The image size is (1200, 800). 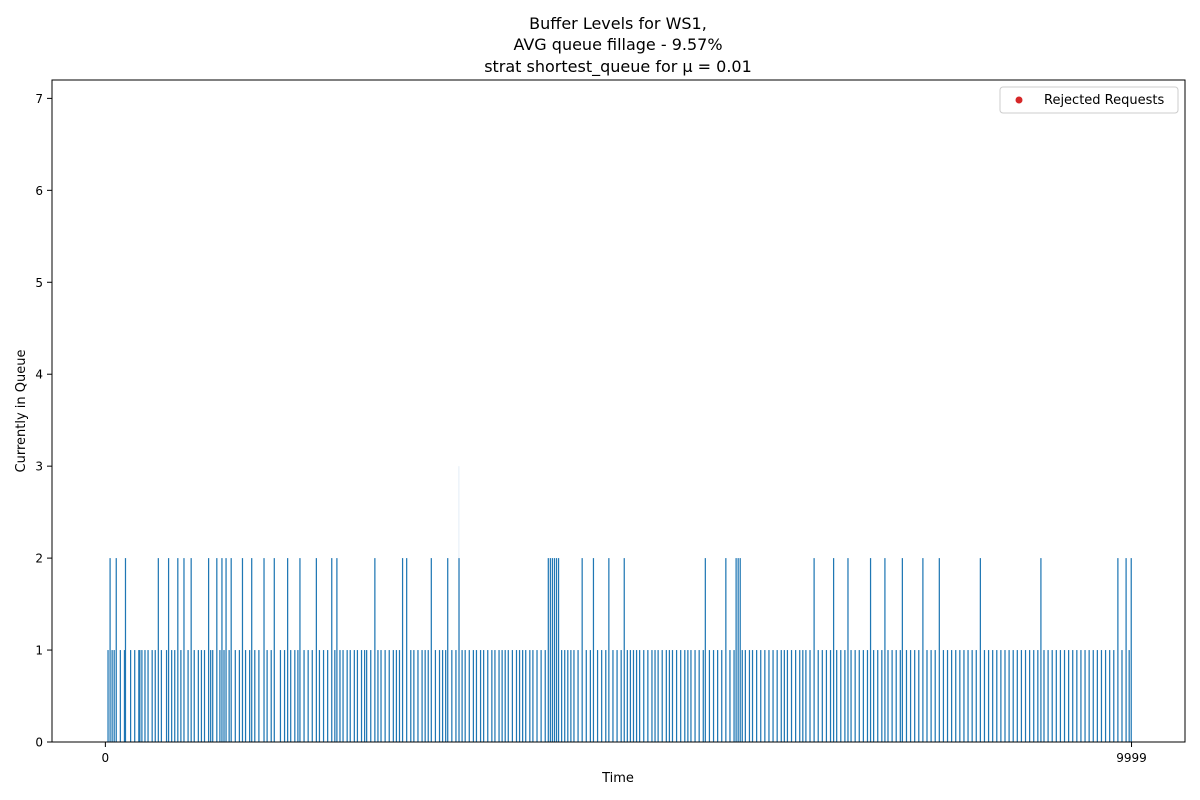 What do you see at coordinates (39, 559) in the screenshot?
I see `y-tick-label: 2` at bounding box center [39, 559].